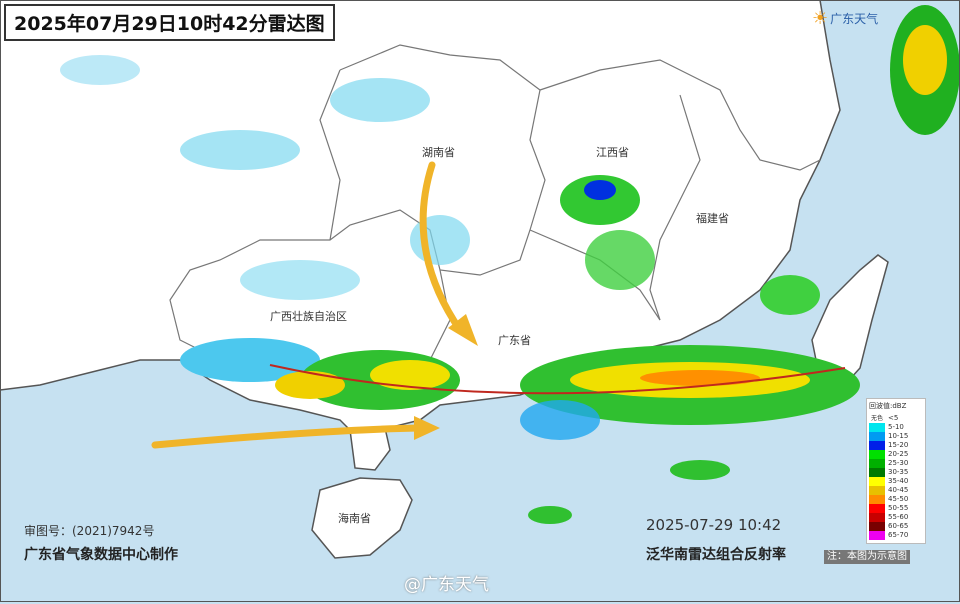 The width and height of the screenshot is (960, 604). I want to click on schematic-note: 注：本图为示意图, so click(867, 557).